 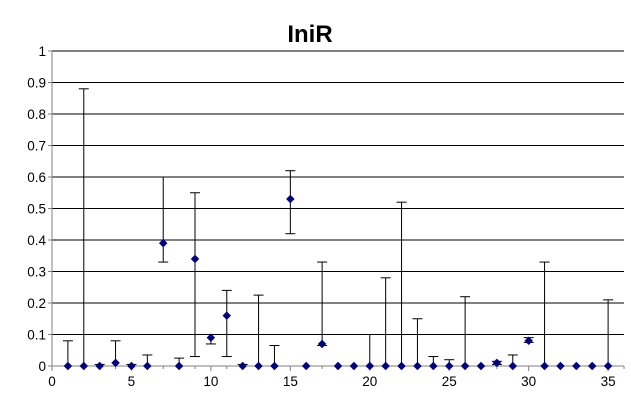 What do you see at coordinates (132, 381) in the screenshot?
I see `x-tick-label: 5` at bounding box center [132, 381].